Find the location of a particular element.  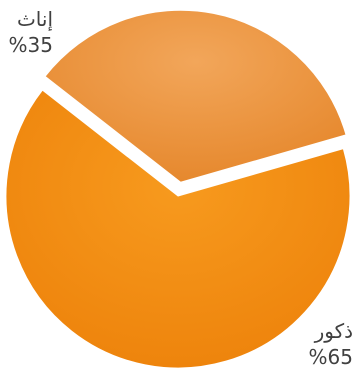

slice-value-female: %35 is located at coordinates (30, 45).